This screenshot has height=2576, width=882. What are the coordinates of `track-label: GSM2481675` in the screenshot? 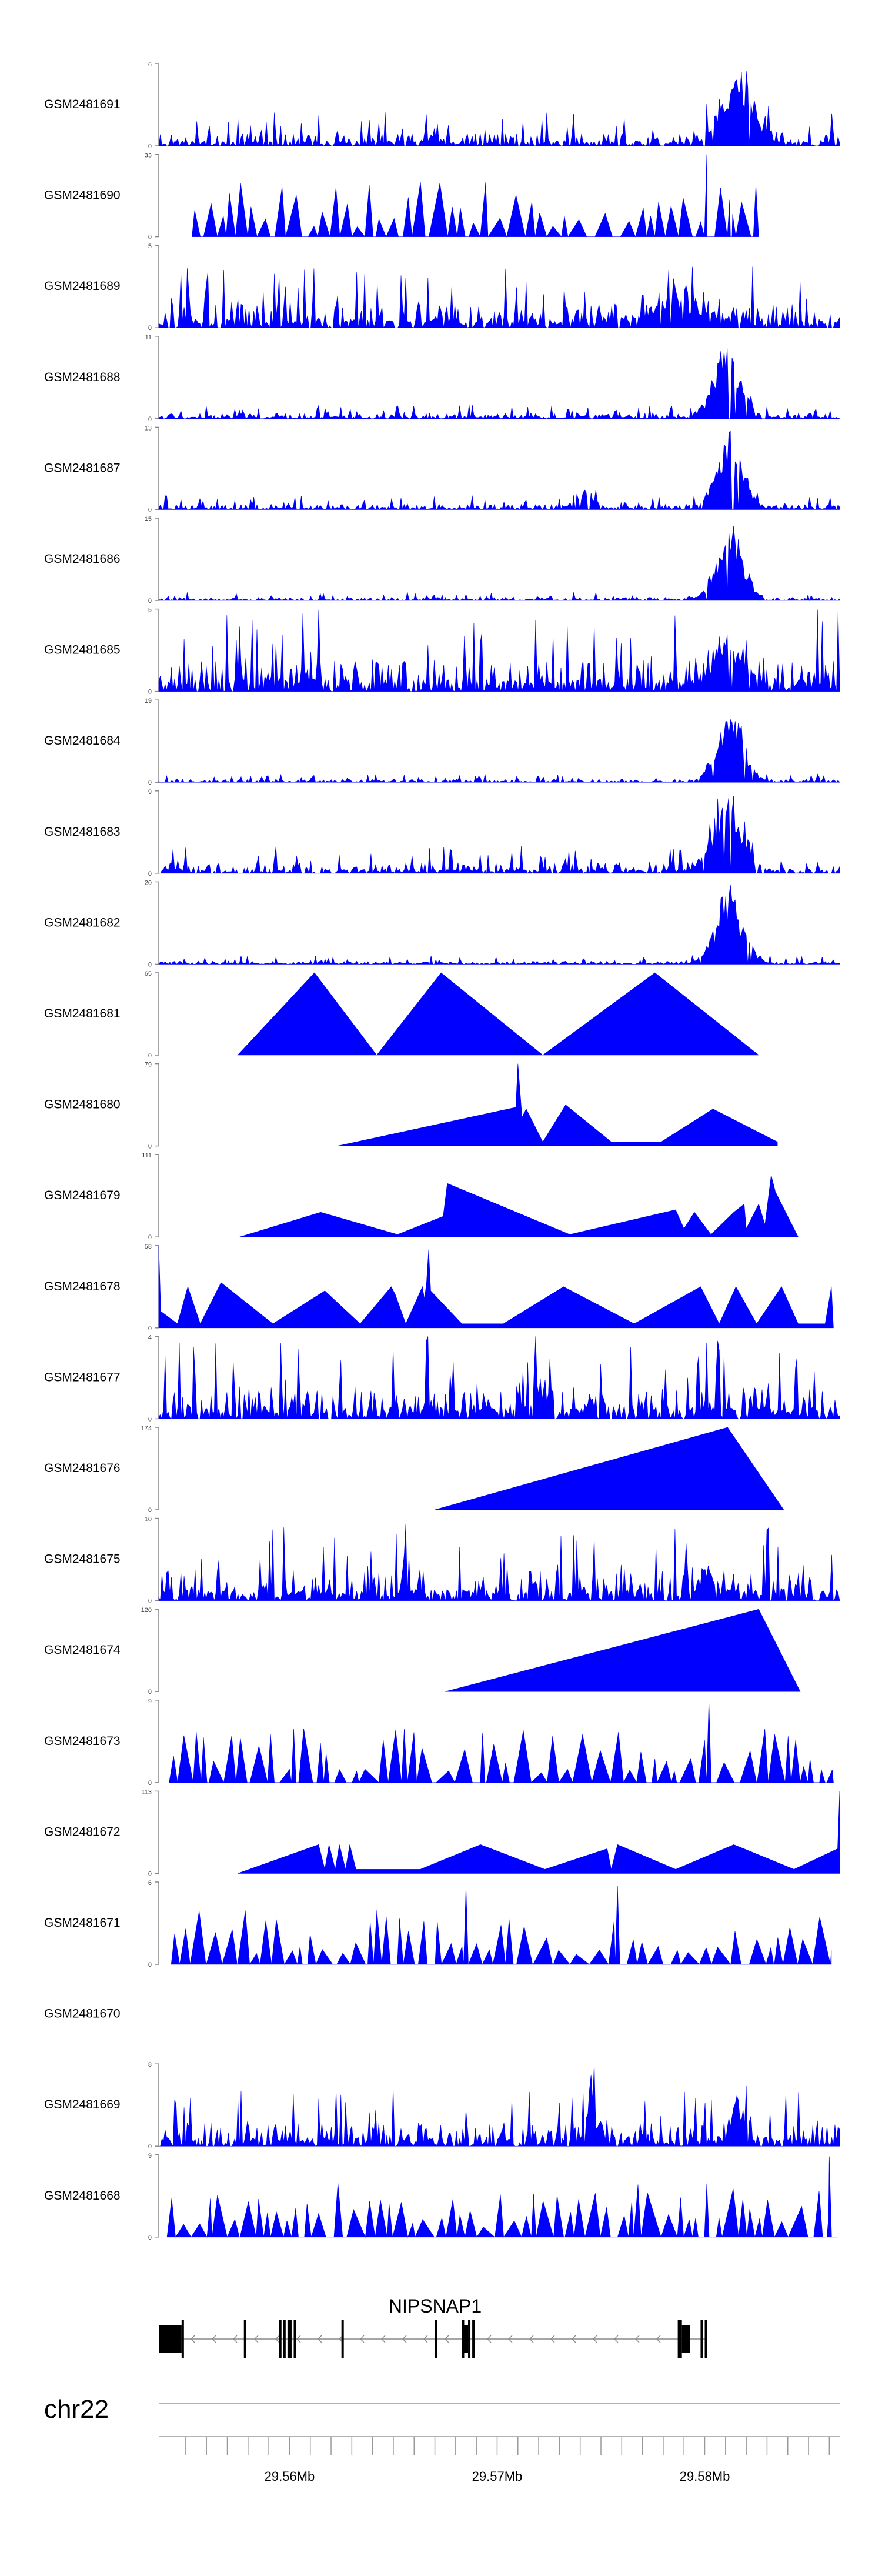 It's located at (82, 1559).